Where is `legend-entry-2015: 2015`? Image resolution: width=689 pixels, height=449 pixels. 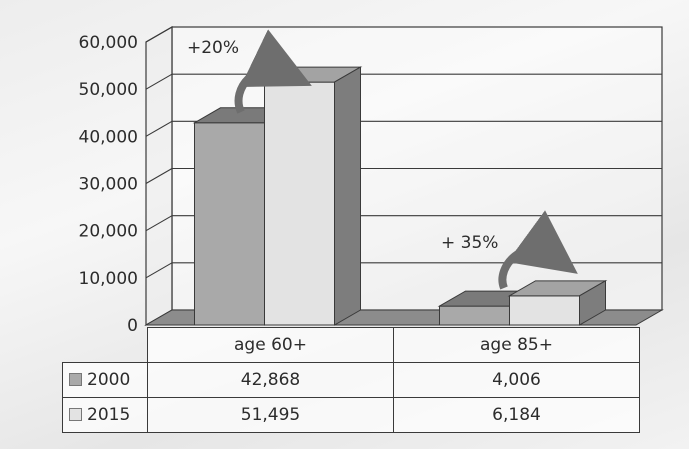 legend-entry-2015: 2015 is located at coordinates (105, 415).